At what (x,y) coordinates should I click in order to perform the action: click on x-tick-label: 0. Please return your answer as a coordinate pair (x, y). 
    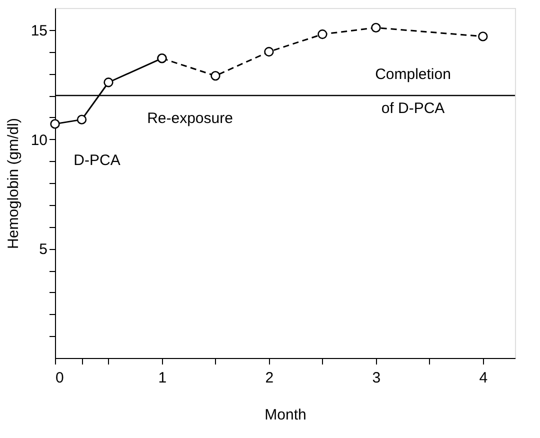
    Looking at the image, I should click on (60, 378).